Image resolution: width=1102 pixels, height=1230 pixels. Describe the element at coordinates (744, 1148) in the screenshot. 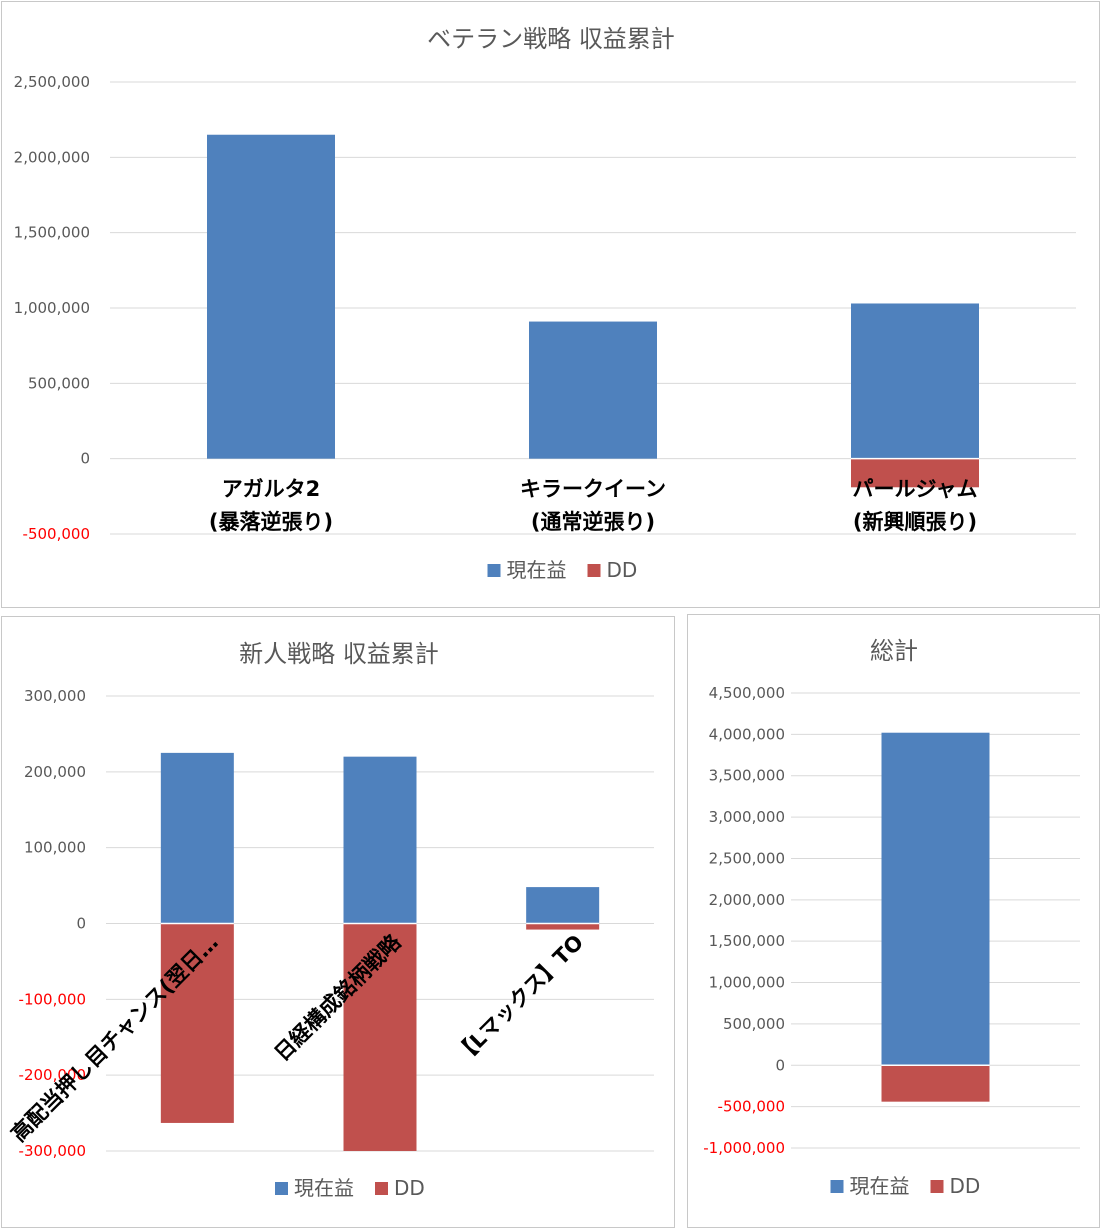

I see `y-tick-label: -1,000,000` at that location.